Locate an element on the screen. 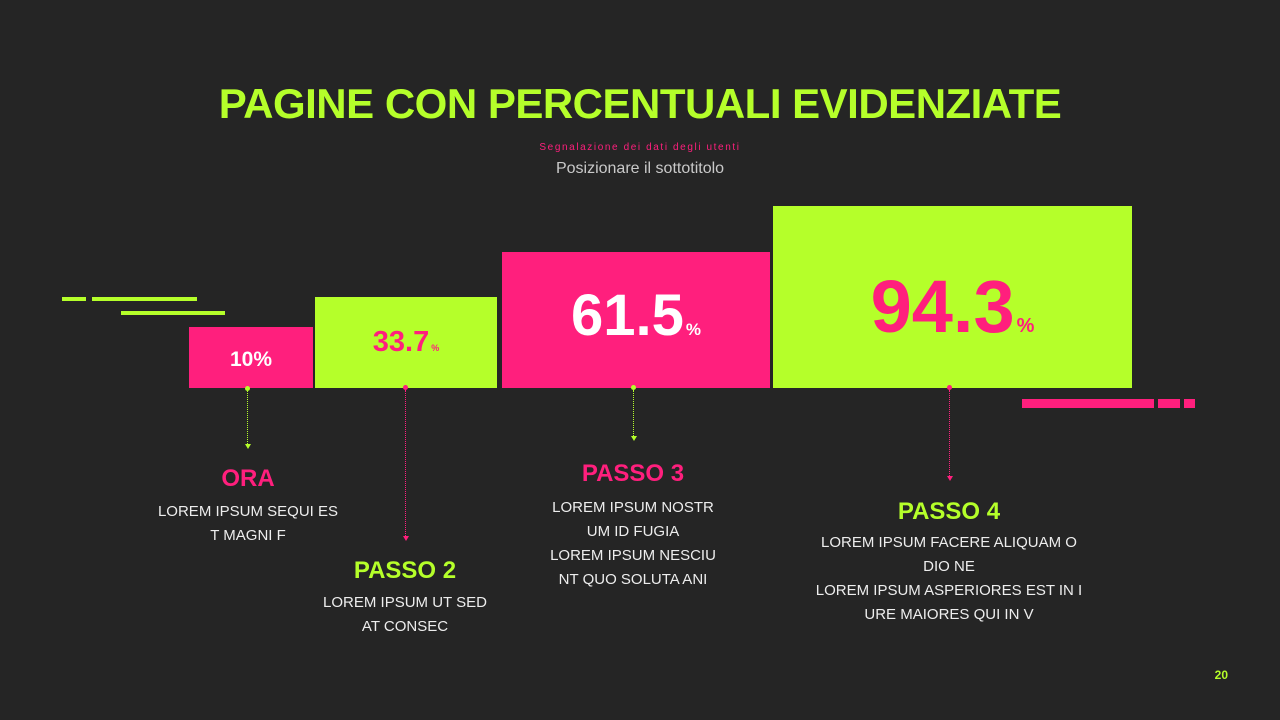 The image size is (1280, 720). step-2-line-1: LOREM IPSUM UT SED is located at coordinates (405, 602).